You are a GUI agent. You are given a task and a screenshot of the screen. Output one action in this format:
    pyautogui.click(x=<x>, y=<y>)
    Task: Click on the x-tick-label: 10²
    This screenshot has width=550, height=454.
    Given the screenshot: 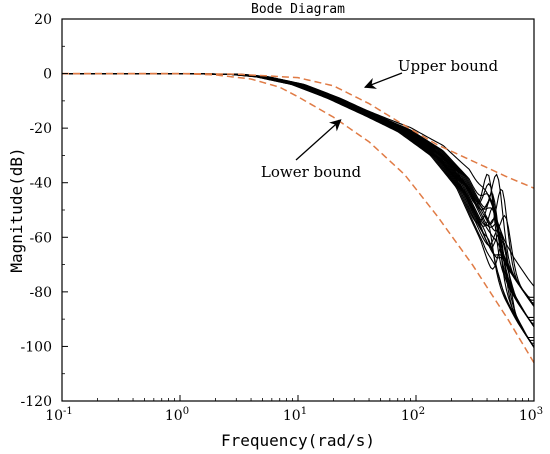 What is the action you would take?
    pyautogui.click(x=413, y=415)
    